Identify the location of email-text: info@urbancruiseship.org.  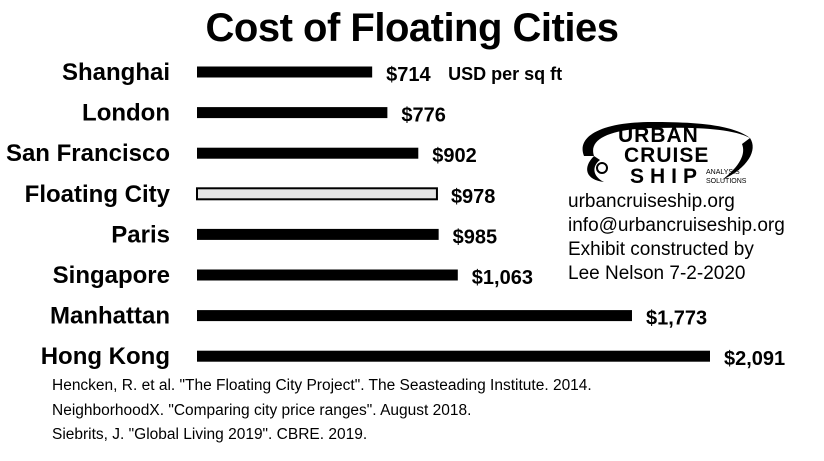
(676, 225).